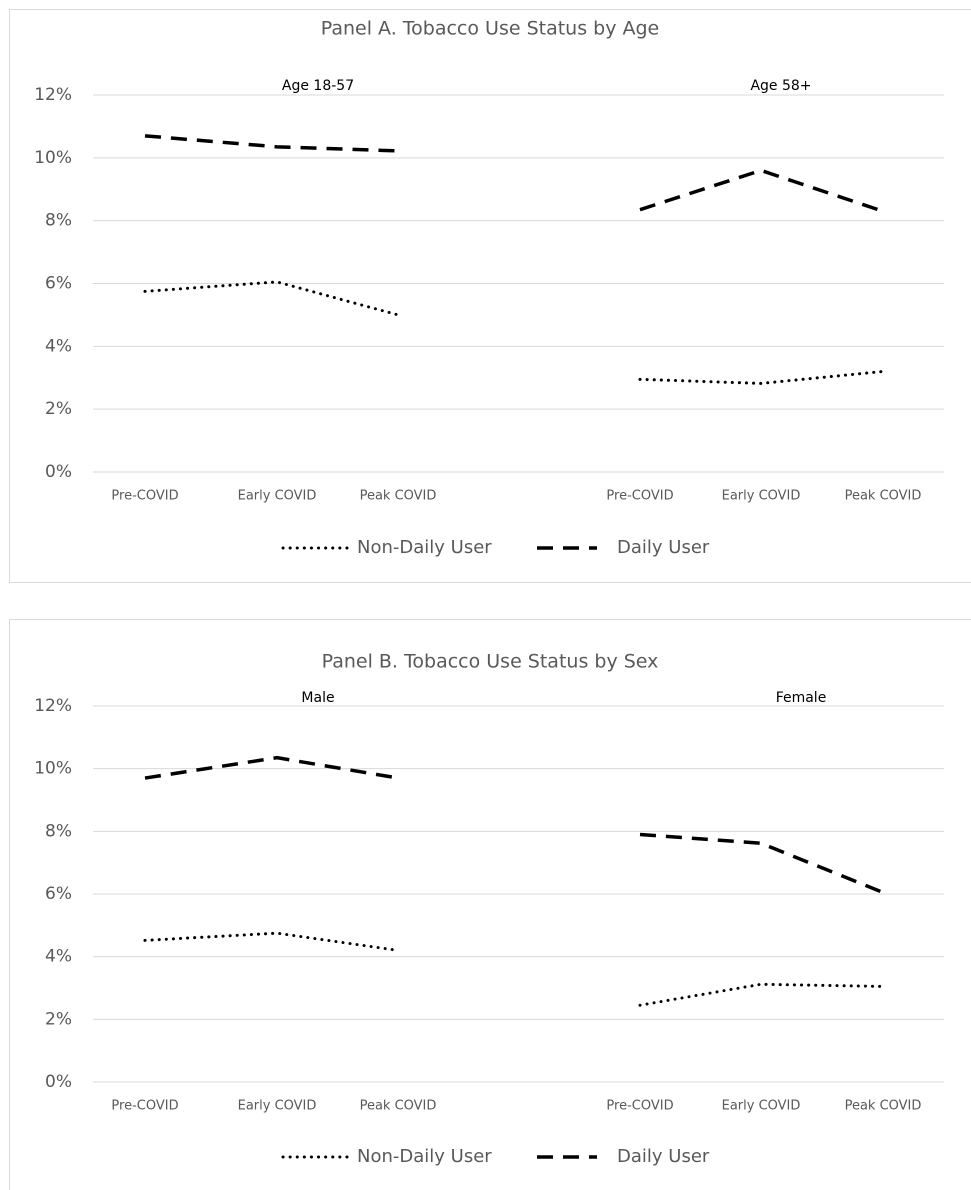 This screenshot has width=971, height=1190. What do you see at coordinates (58, 831) in the screenshot?
I see `panel-b-ytick-label: 8%` at bounding box center [58, 831].